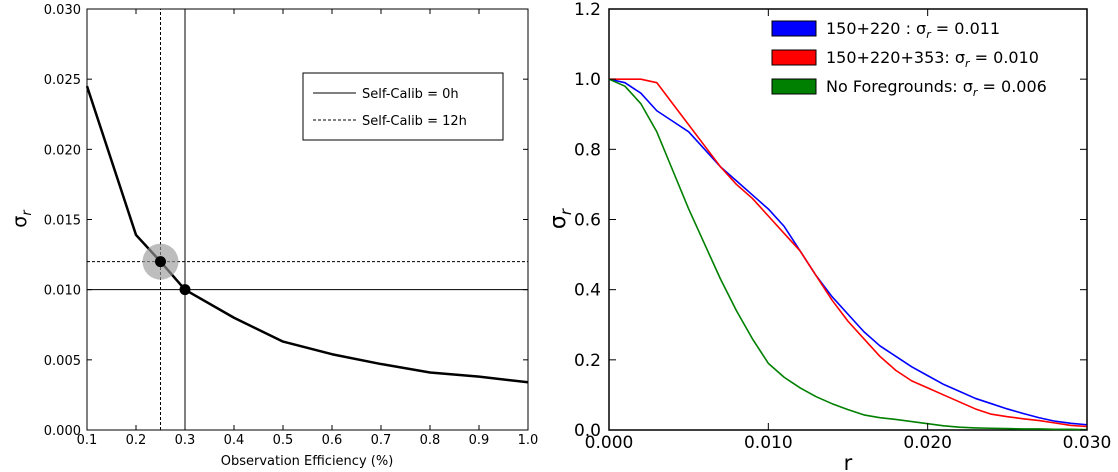  Describe the element at coordinates (566, 211) in the screenshot. I see `right-y-axis-label-sub: r` at that location.